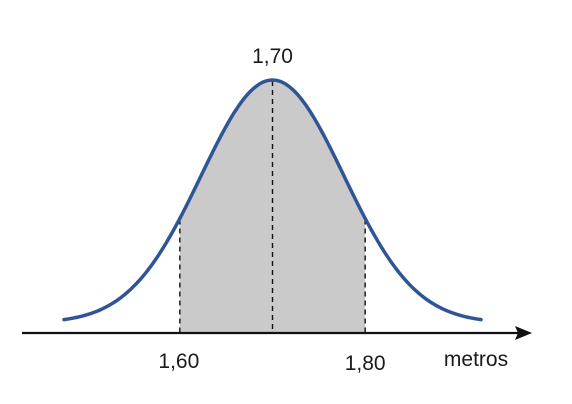 Image resolution: width=572 pixels, height=404 pixels. I want to click on mean-label: 1,70, so click(272, 56).